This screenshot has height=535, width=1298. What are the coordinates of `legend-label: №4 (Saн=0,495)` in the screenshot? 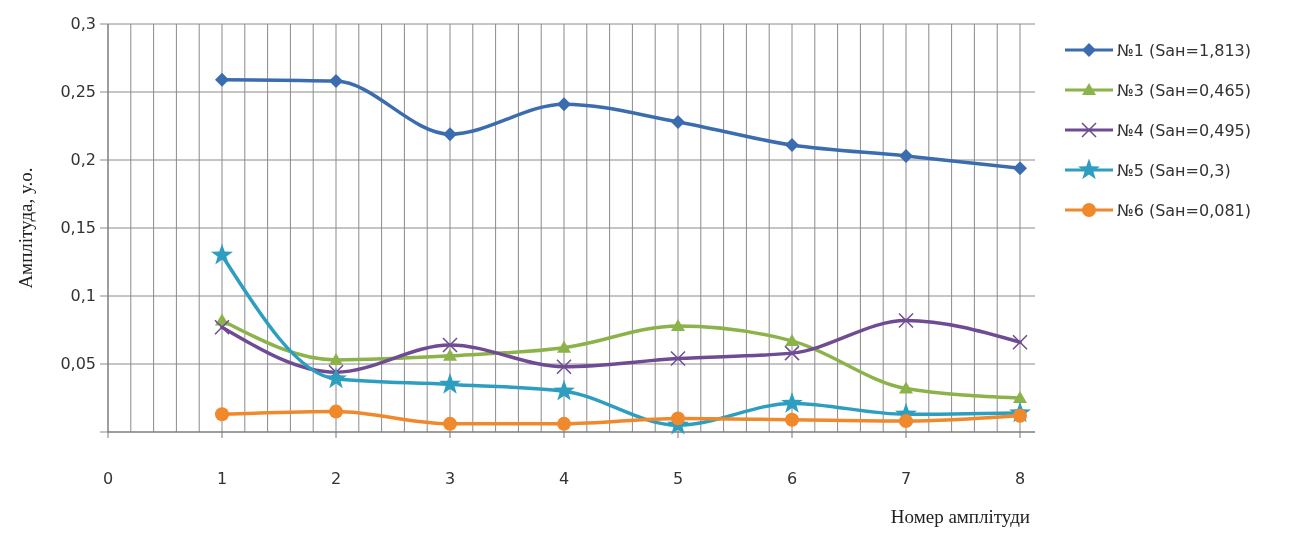 It's located at (1184, 130).